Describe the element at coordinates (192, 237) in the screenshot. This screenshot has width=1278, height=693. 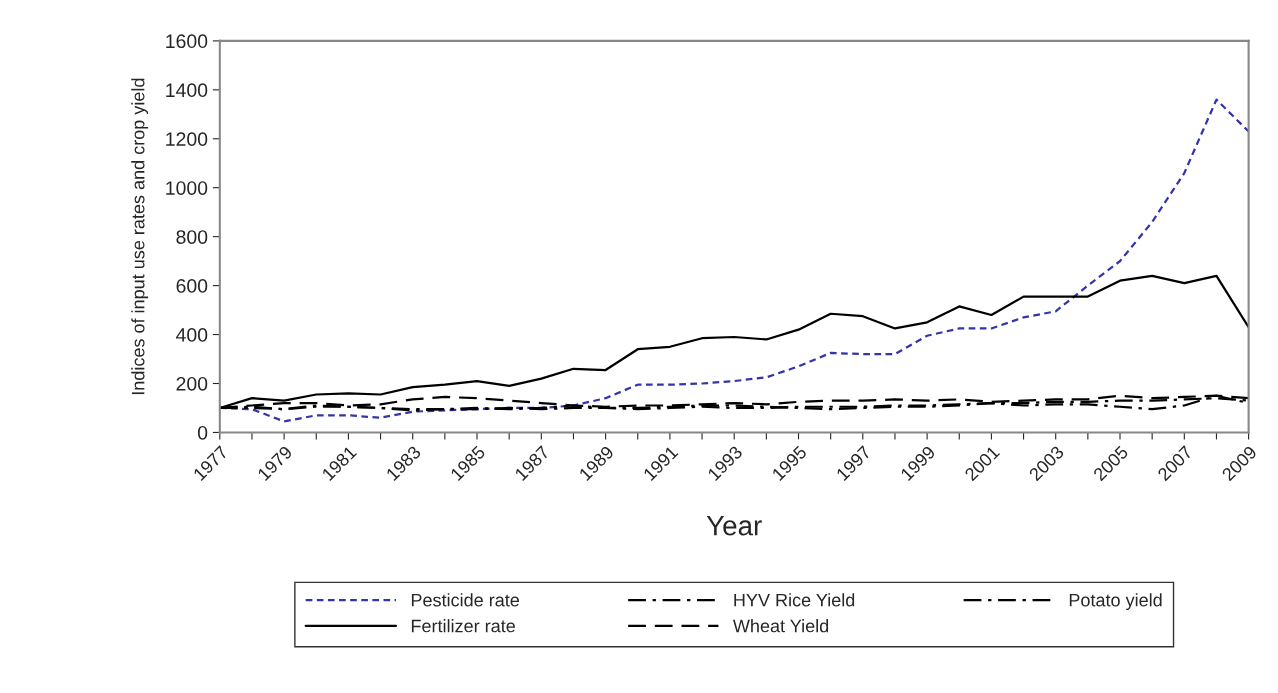
I see `y-tick-label: 800` at that location.